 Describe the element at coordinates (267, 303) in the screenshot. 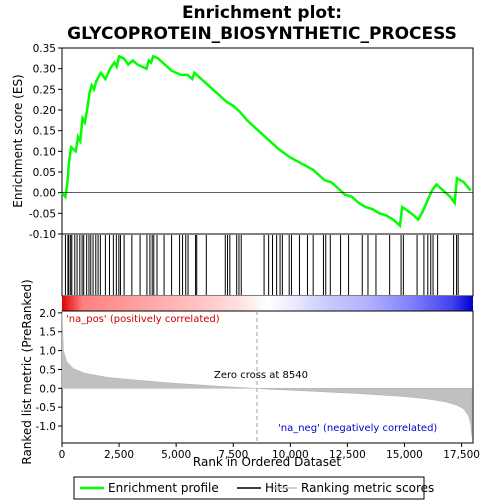

I see `rank-color-bar` at that location.